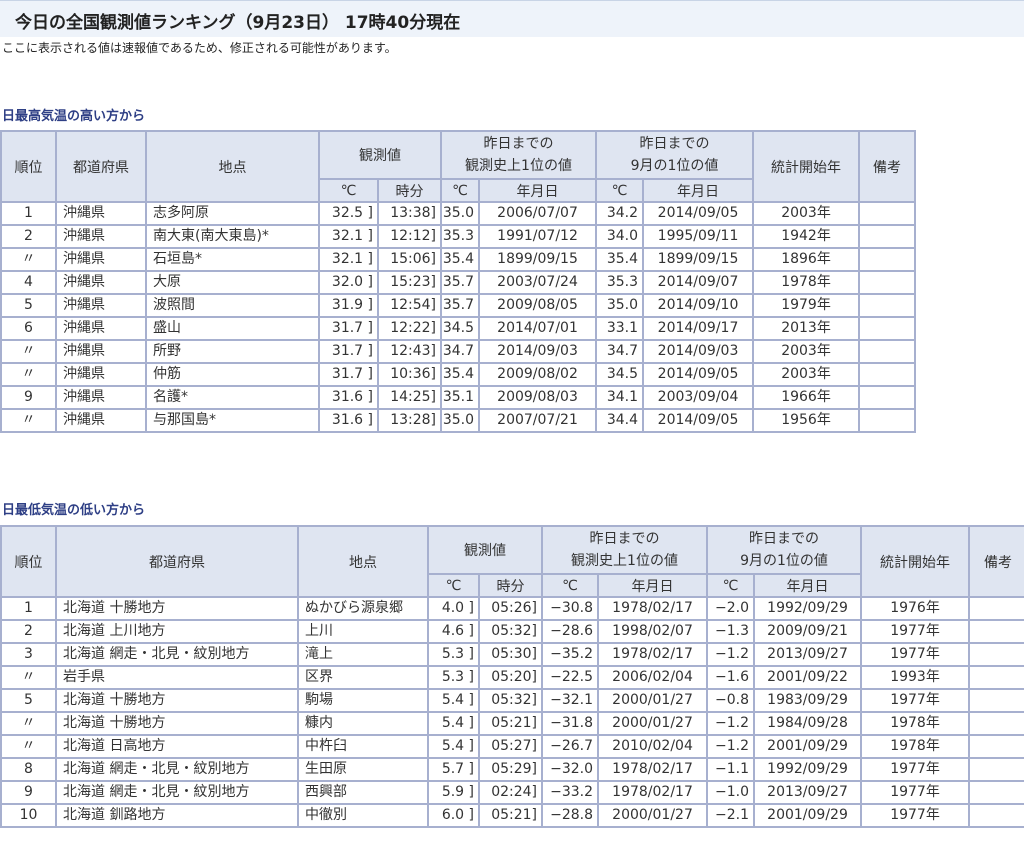 The image size is (1024, 848). I want to click on cell-station: 仲筋, so click(232, 374).